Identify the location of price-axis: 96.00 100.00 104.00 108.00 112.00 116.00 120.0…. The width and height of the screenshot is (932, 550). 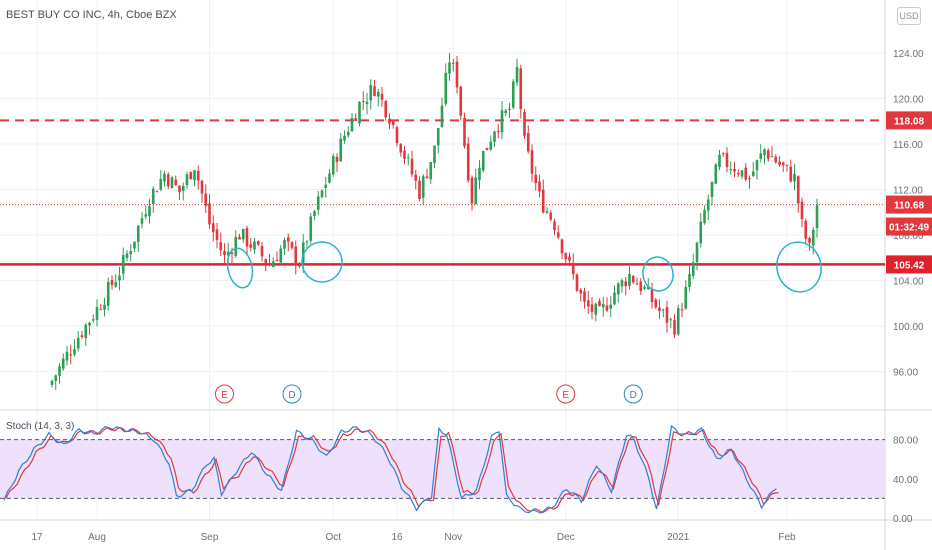
(908, 287).